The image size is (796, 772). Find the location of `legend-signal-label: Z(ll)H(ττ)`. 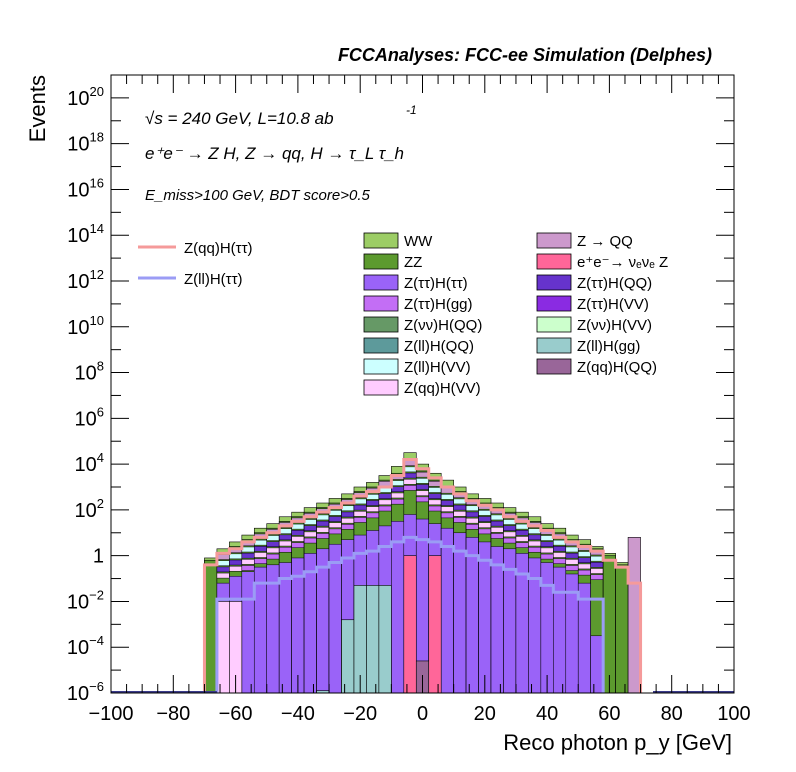

legend-signal-label: Z(ll)H(ττ) is located at coordinates (213, 279).